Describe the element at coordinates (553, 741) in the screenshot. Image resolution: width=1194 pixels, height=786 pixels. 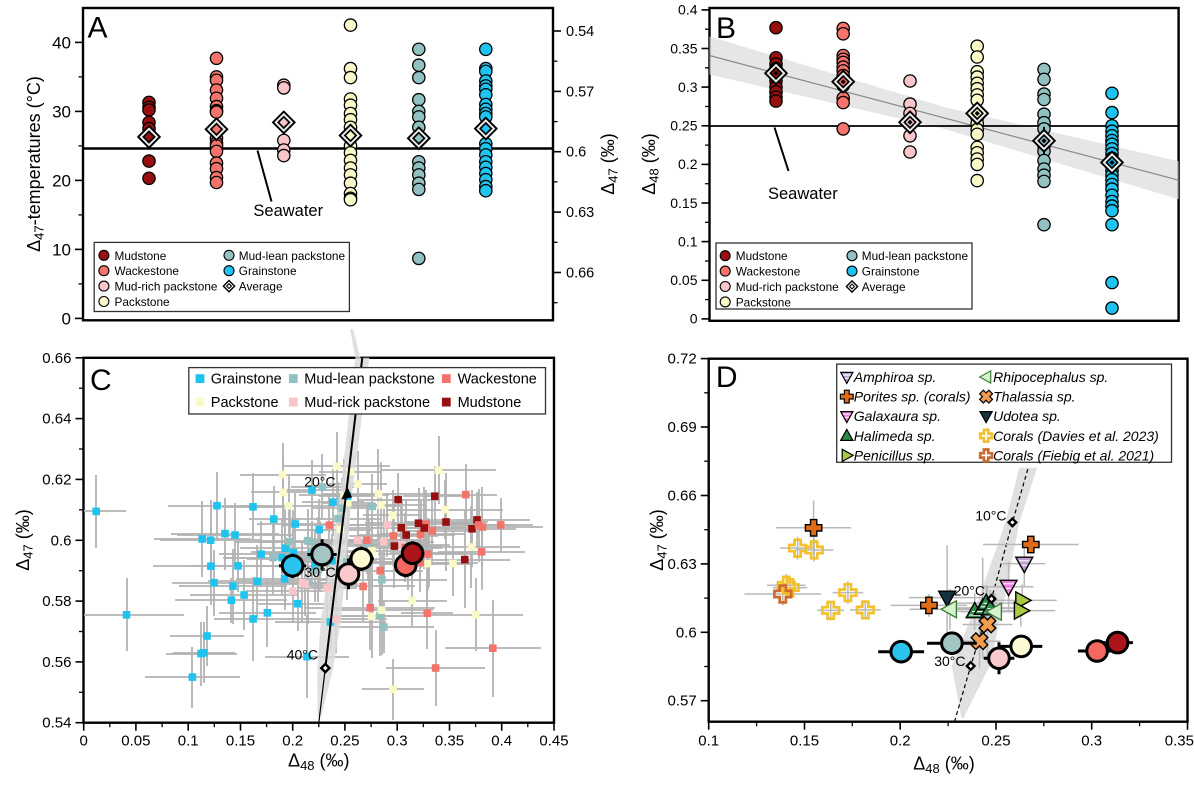
I see `svg-text: 0.45` at that location.